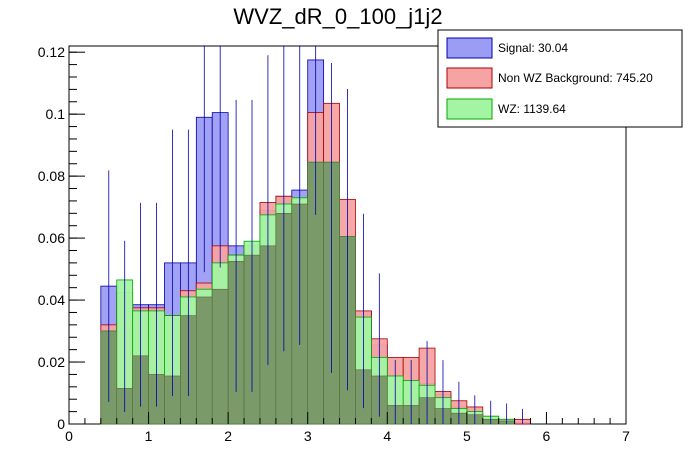  I want to click on legend-swatch-wz, so click(469, 109).